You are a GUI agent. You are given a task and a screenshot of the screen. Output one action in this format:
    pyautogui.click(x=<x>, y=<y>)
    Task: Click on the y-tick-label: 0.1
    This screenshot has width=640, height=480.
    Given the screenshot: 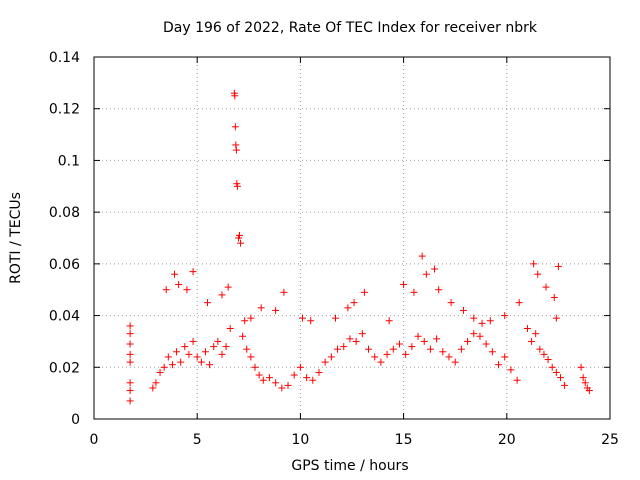 What is the action you would take?
    pyautogui.click(x=69, y=161)
    